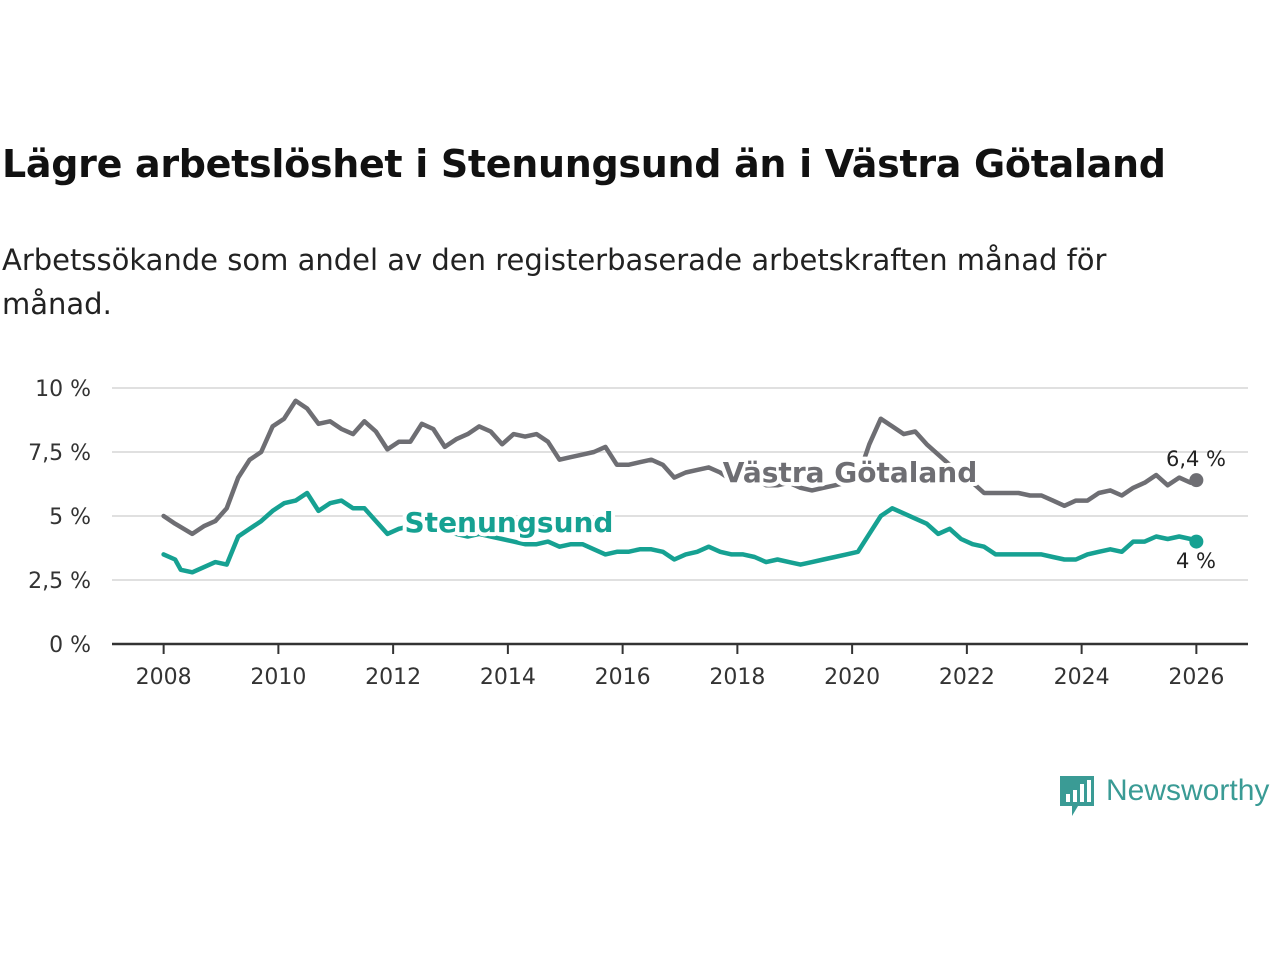 Image resolution: width=1280 pixels, height=960 pixels. Describe the element at coordinates (63, 389) in the screenshot. I see `y-tick-label: 10 %` at that location.